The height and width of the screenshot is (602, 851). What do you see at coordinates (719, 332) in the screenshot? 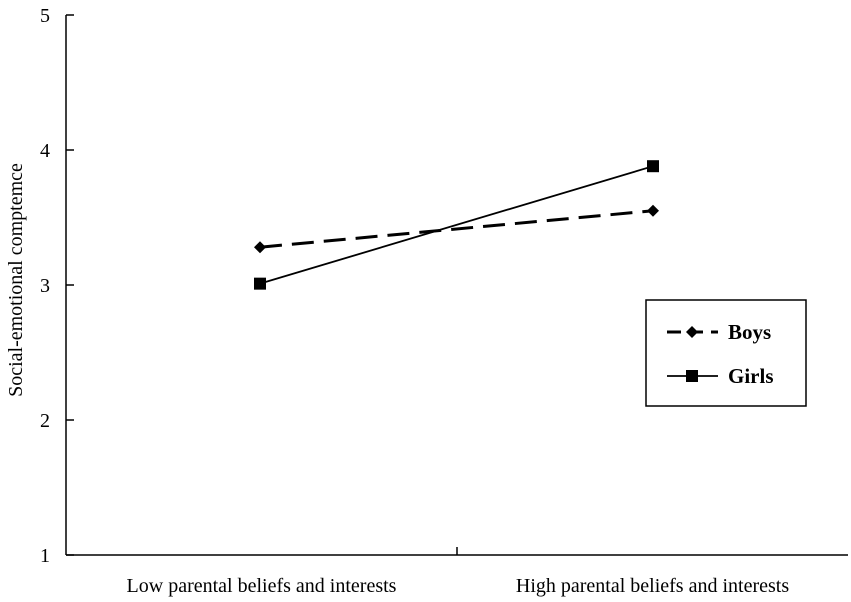
I see `legend-item-boys: Boys` at bounding box center [719, 332].